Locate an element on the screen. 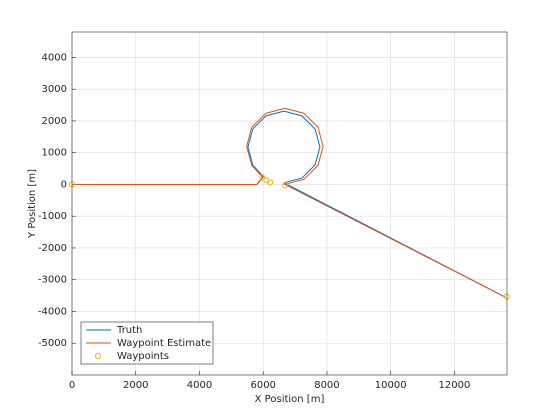 The height and width of the screenshot is (420, 560). y-tick-label: 0 is located at coordinates (64, 184).